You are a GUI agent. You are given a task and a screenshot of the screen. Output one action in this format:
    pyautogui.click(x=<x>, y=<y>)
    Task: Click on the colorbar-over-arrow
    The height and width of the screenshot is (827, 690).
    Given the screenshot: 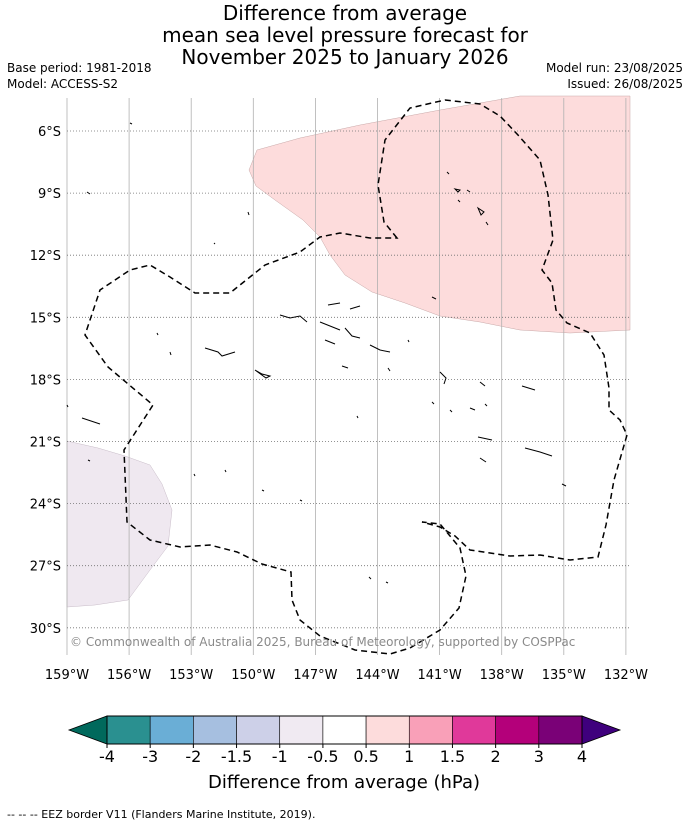 What is the action you would take?
    pyautogui.click(x=601, y=730)
    